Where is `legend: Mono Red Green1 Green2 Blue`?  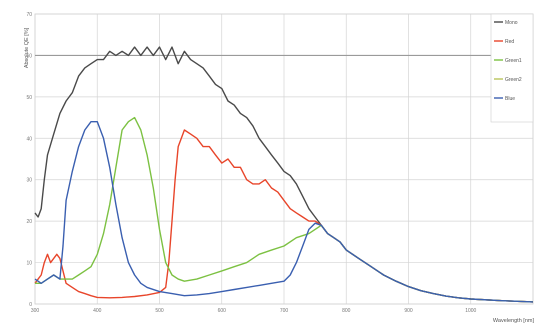
legend: Mono Red Green1 Green2 Blue is located at coordinates (512, 68).